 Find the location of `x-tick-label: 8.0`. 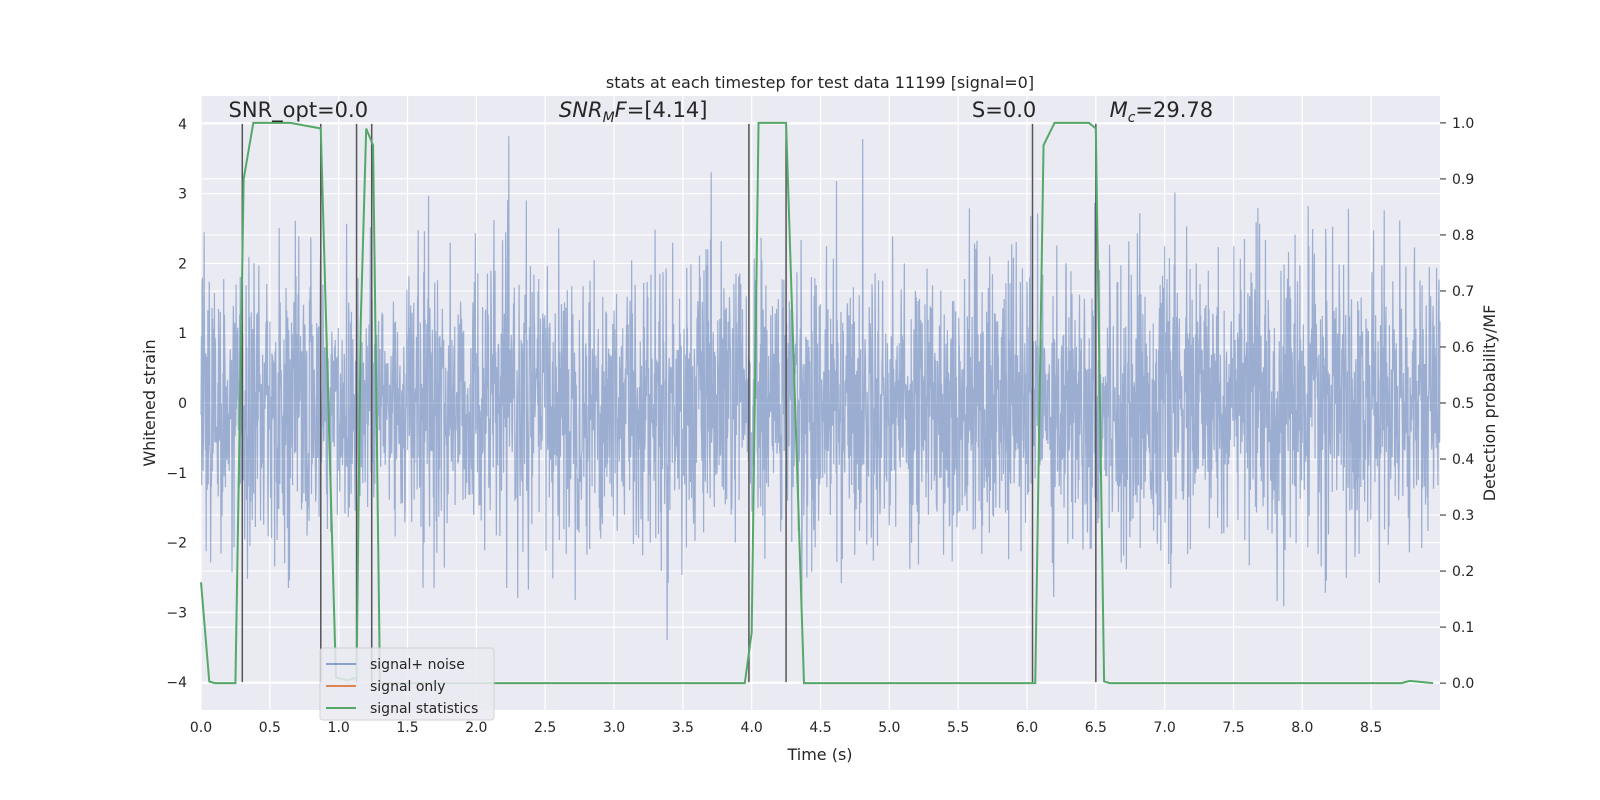

x-tick-label: 8.0 is located at coordinates (1302, 728).